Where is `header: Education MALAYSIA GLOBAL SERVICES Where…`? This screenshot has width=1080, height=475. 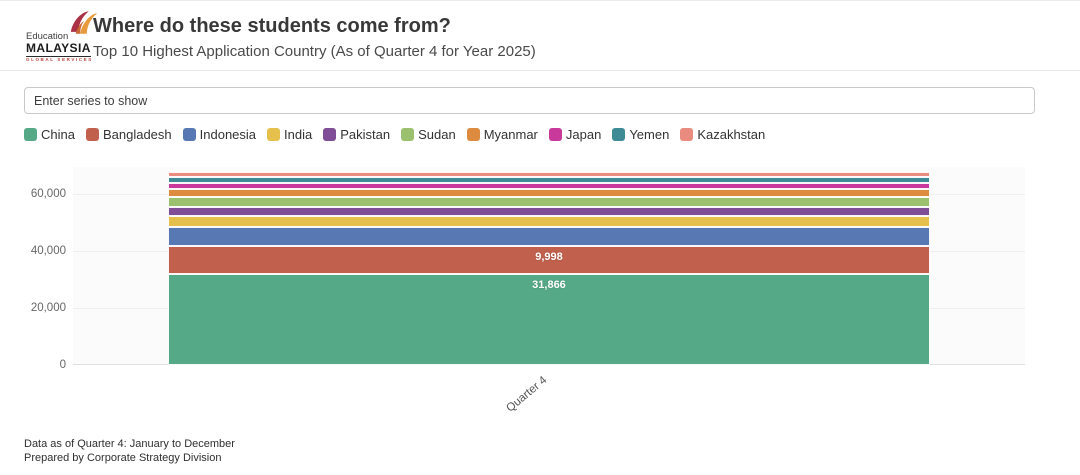
header: Education MALAYSIA GLOBAL SERVICES Where… is located at coordinates (540, 37).